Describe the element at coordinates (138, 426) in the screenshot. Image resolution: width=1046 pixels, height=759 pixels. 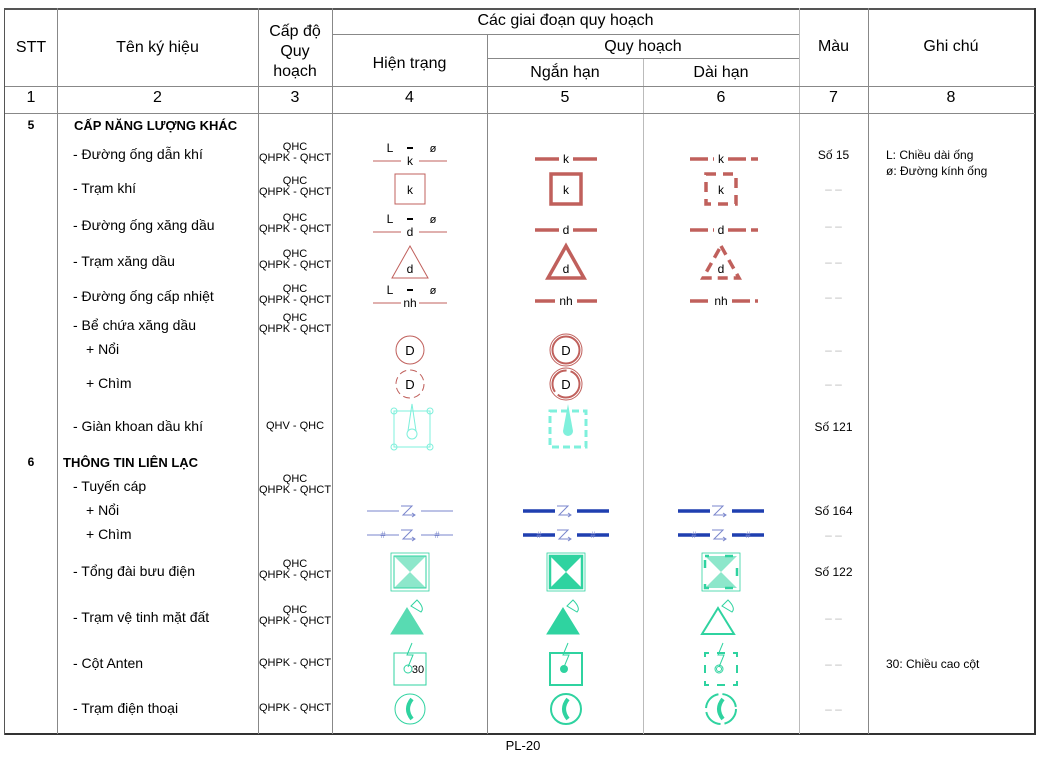
I see `symbol-name: - Giàn khoan dầu khí` at that location.